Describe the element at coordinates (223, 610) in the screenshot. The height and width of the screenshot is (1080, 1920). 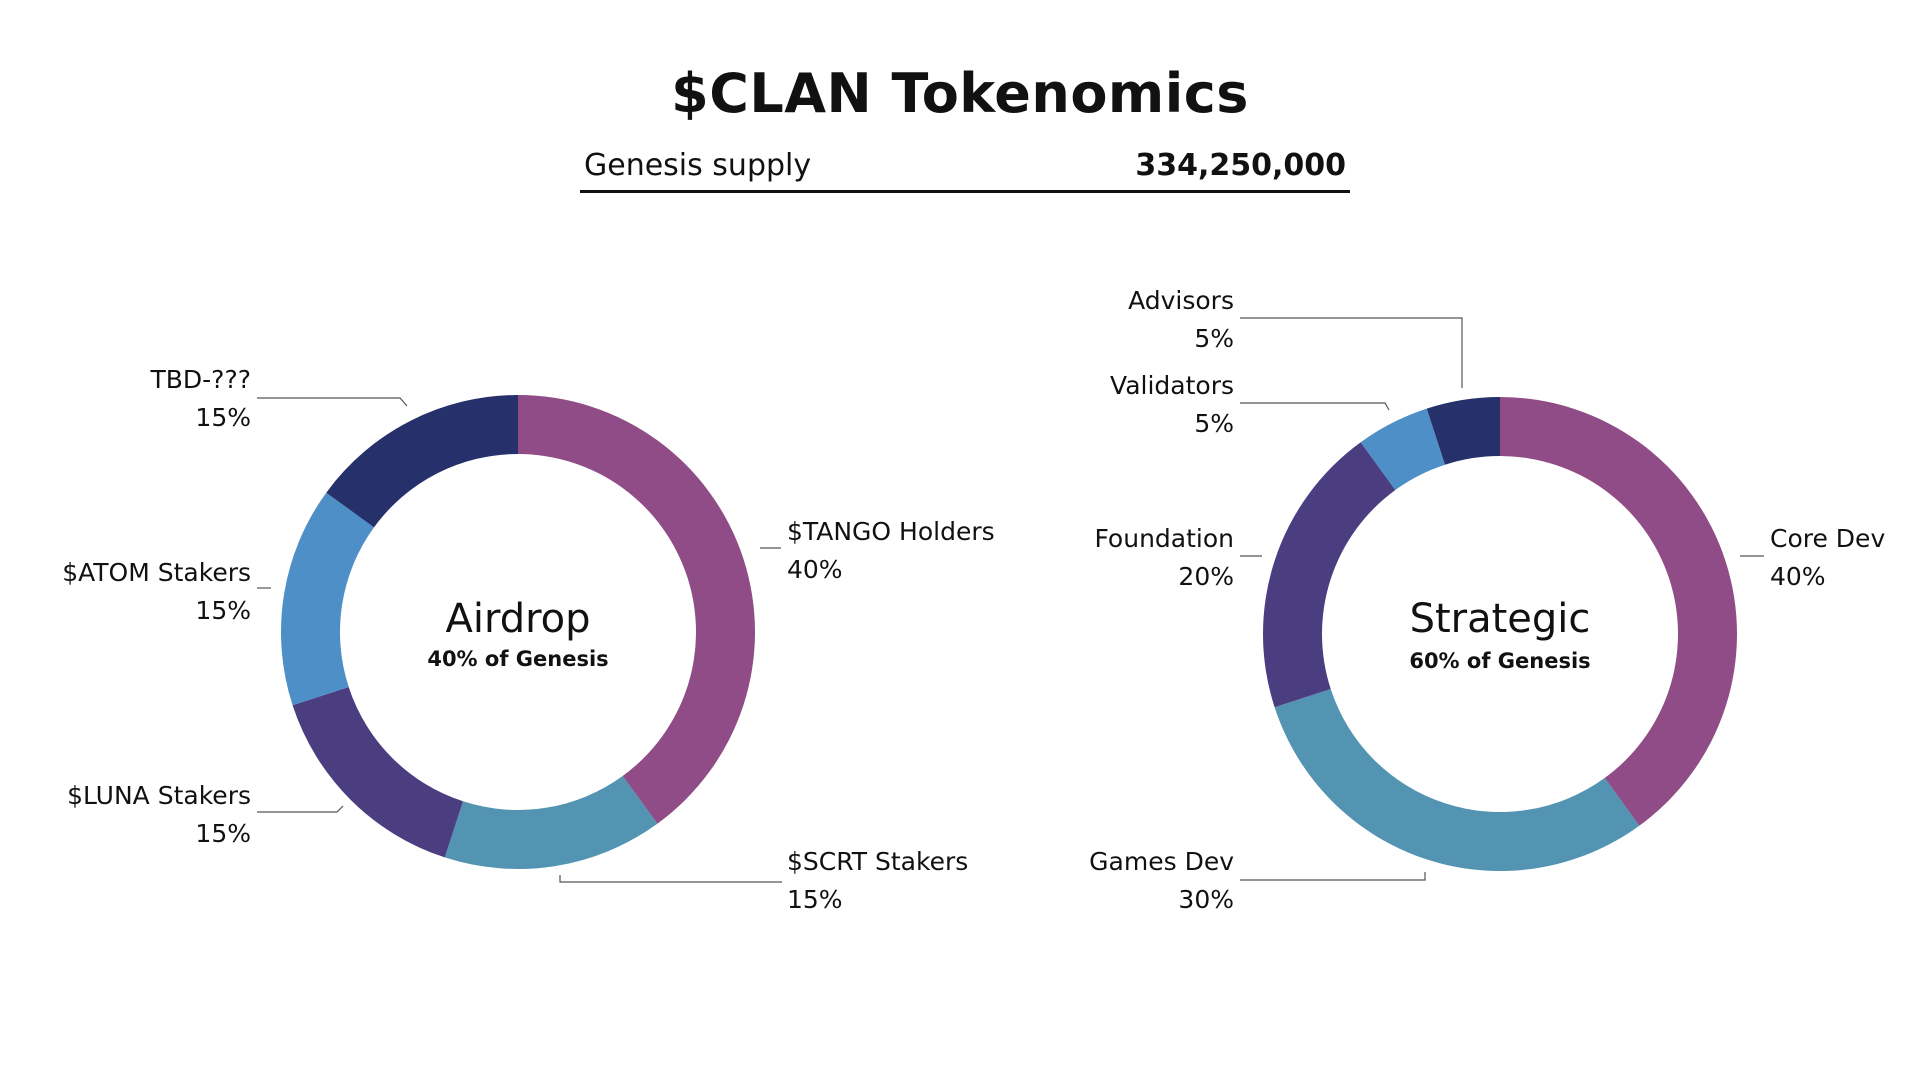
I see `slice-value-atom-stakers: 15%` at that location.